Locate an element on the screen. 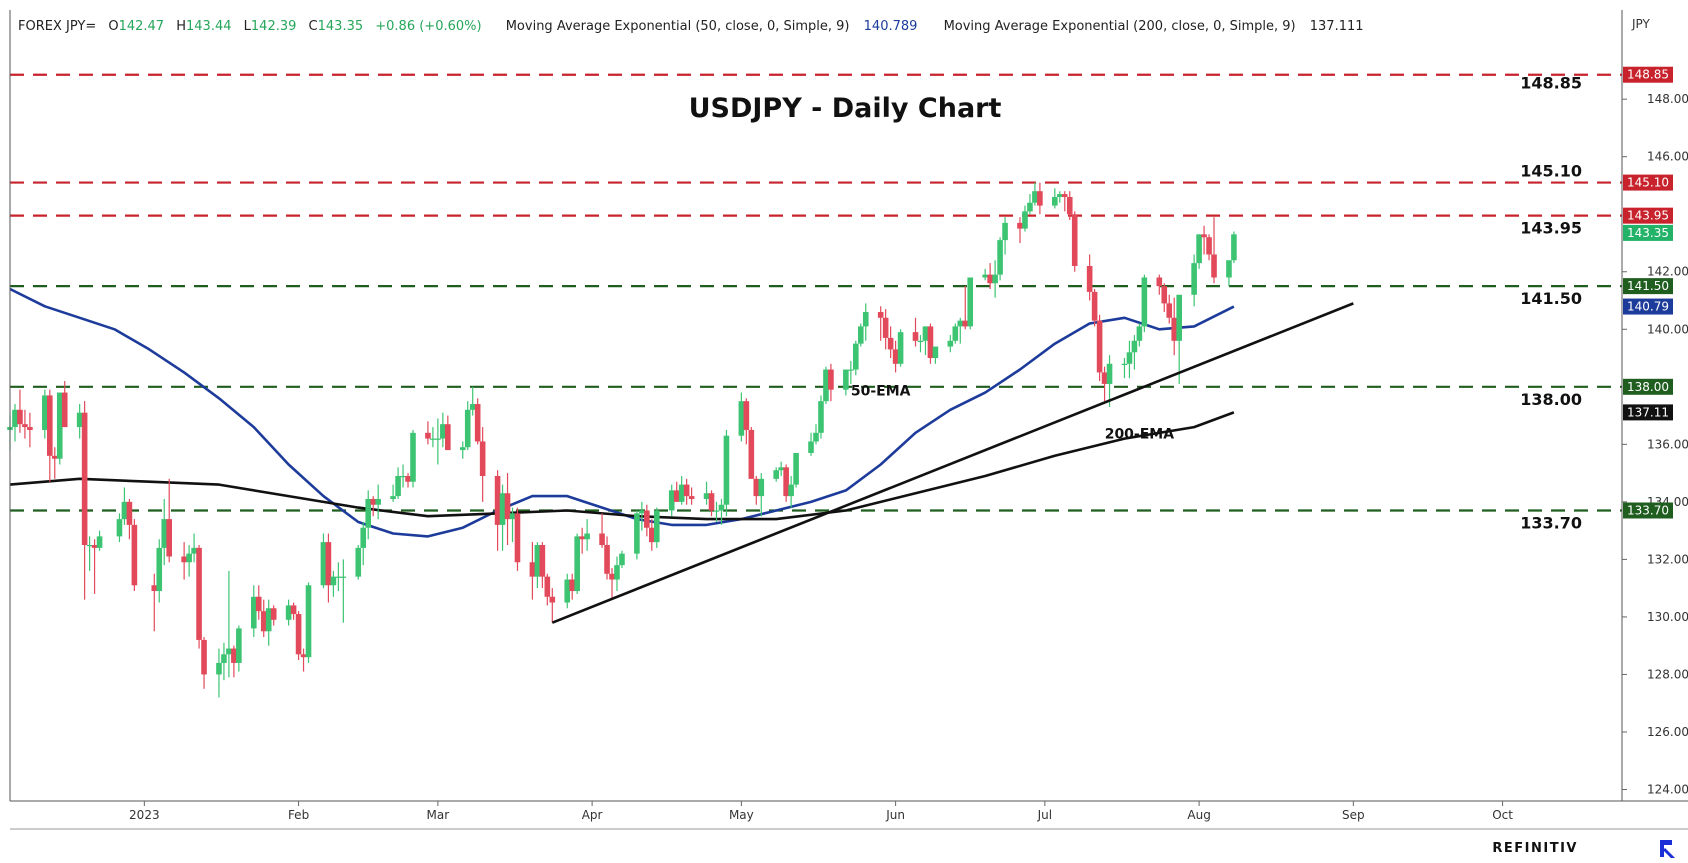 This screenshot has width=1688, height=863. level-label: 148.85 is located at coordinates (1551, 83).